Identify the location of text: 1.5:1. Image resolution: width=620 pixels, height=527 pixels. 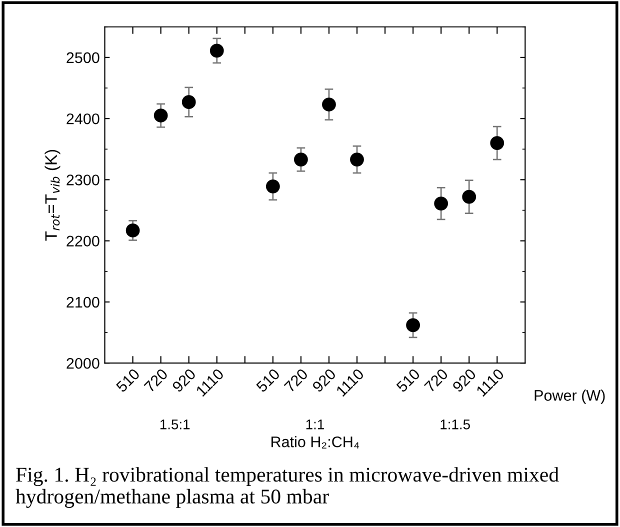
(175, 425).